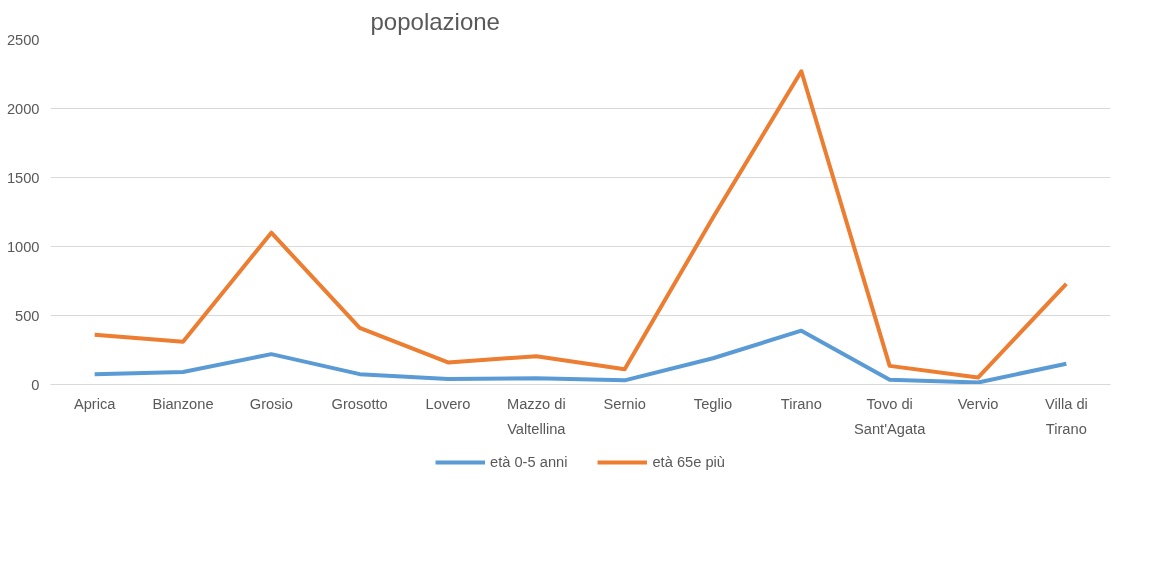 Image resolution: width=1165 pixels, height=577 pixels. I want to click on category-label: Mazzo di Valtellina, so click(536, 416).